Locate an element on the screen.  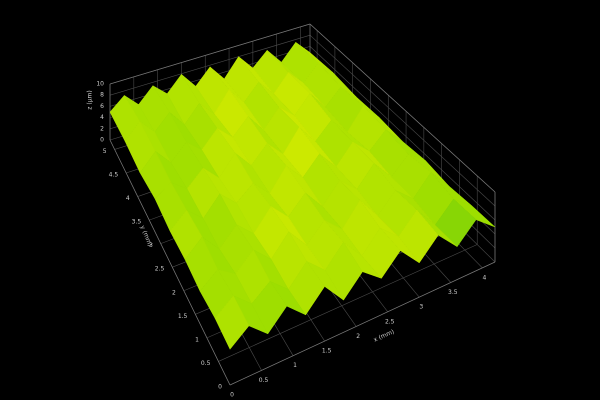
y-tick-label: 4 is located at coordinates (128, 198).